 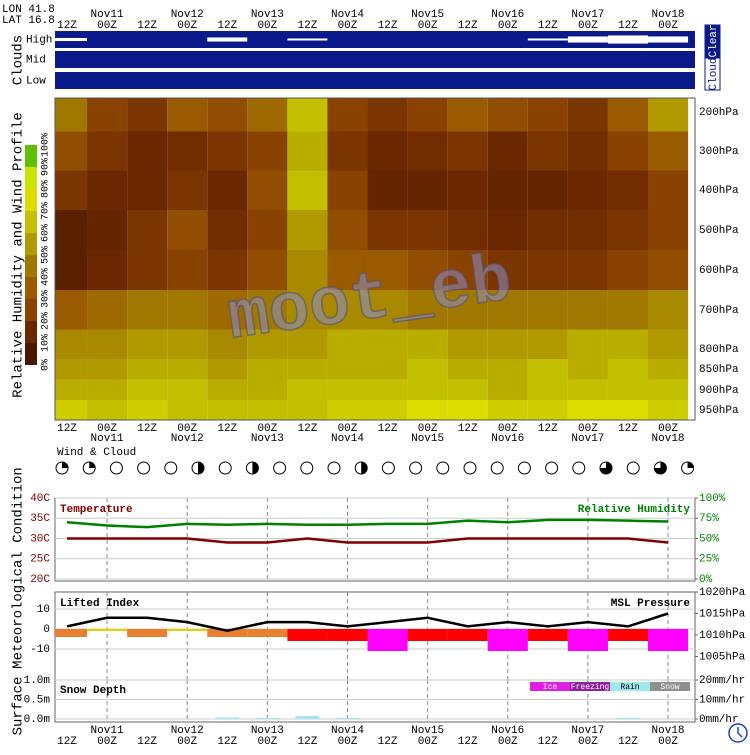 I want to click on level-label: 800hPa, so click(x=719, y=350).